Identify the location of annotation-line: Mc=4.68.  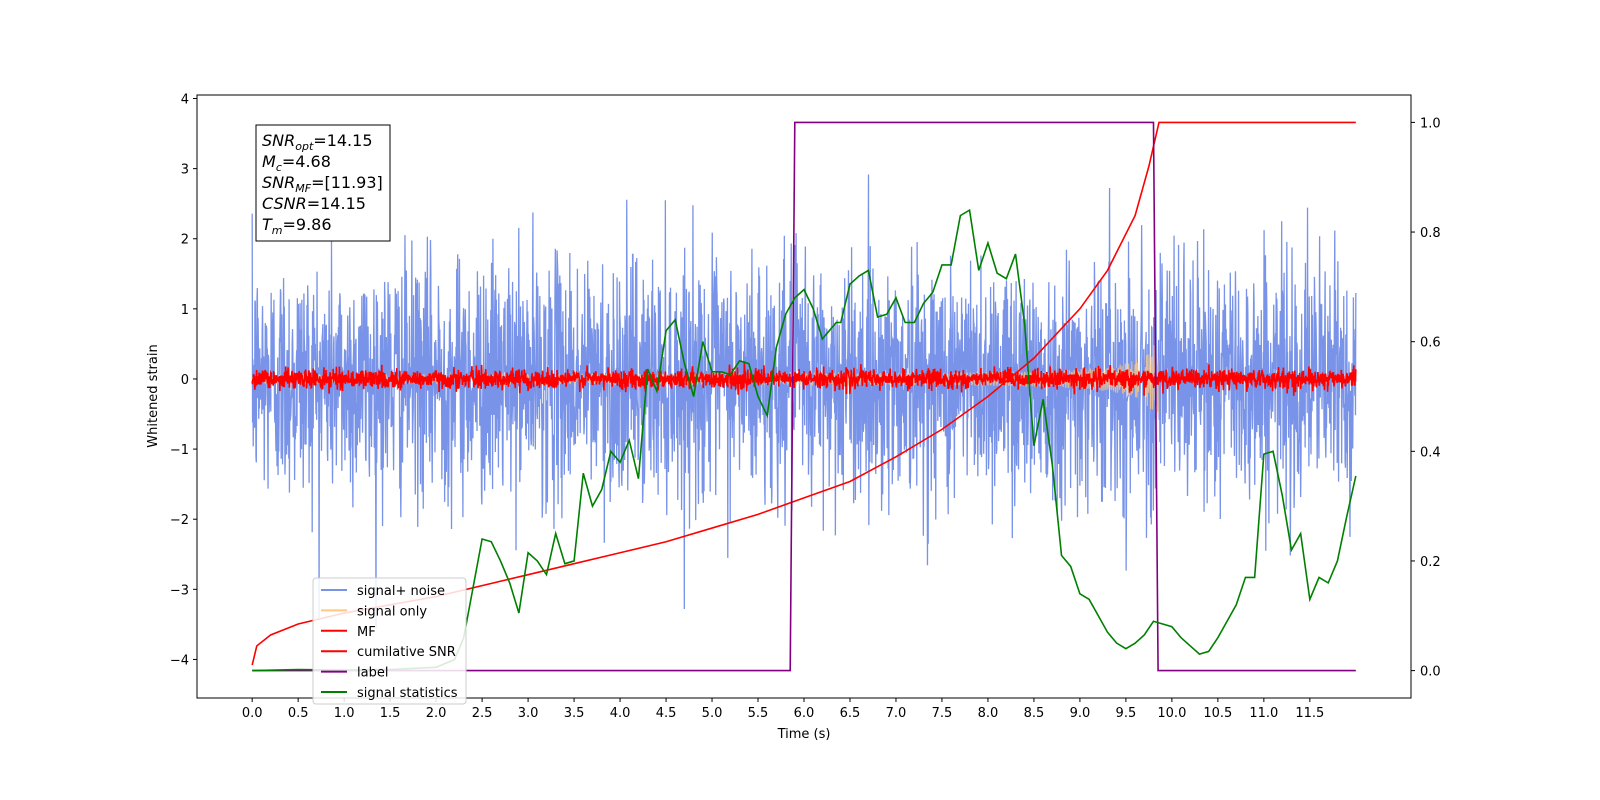
(296, 163).